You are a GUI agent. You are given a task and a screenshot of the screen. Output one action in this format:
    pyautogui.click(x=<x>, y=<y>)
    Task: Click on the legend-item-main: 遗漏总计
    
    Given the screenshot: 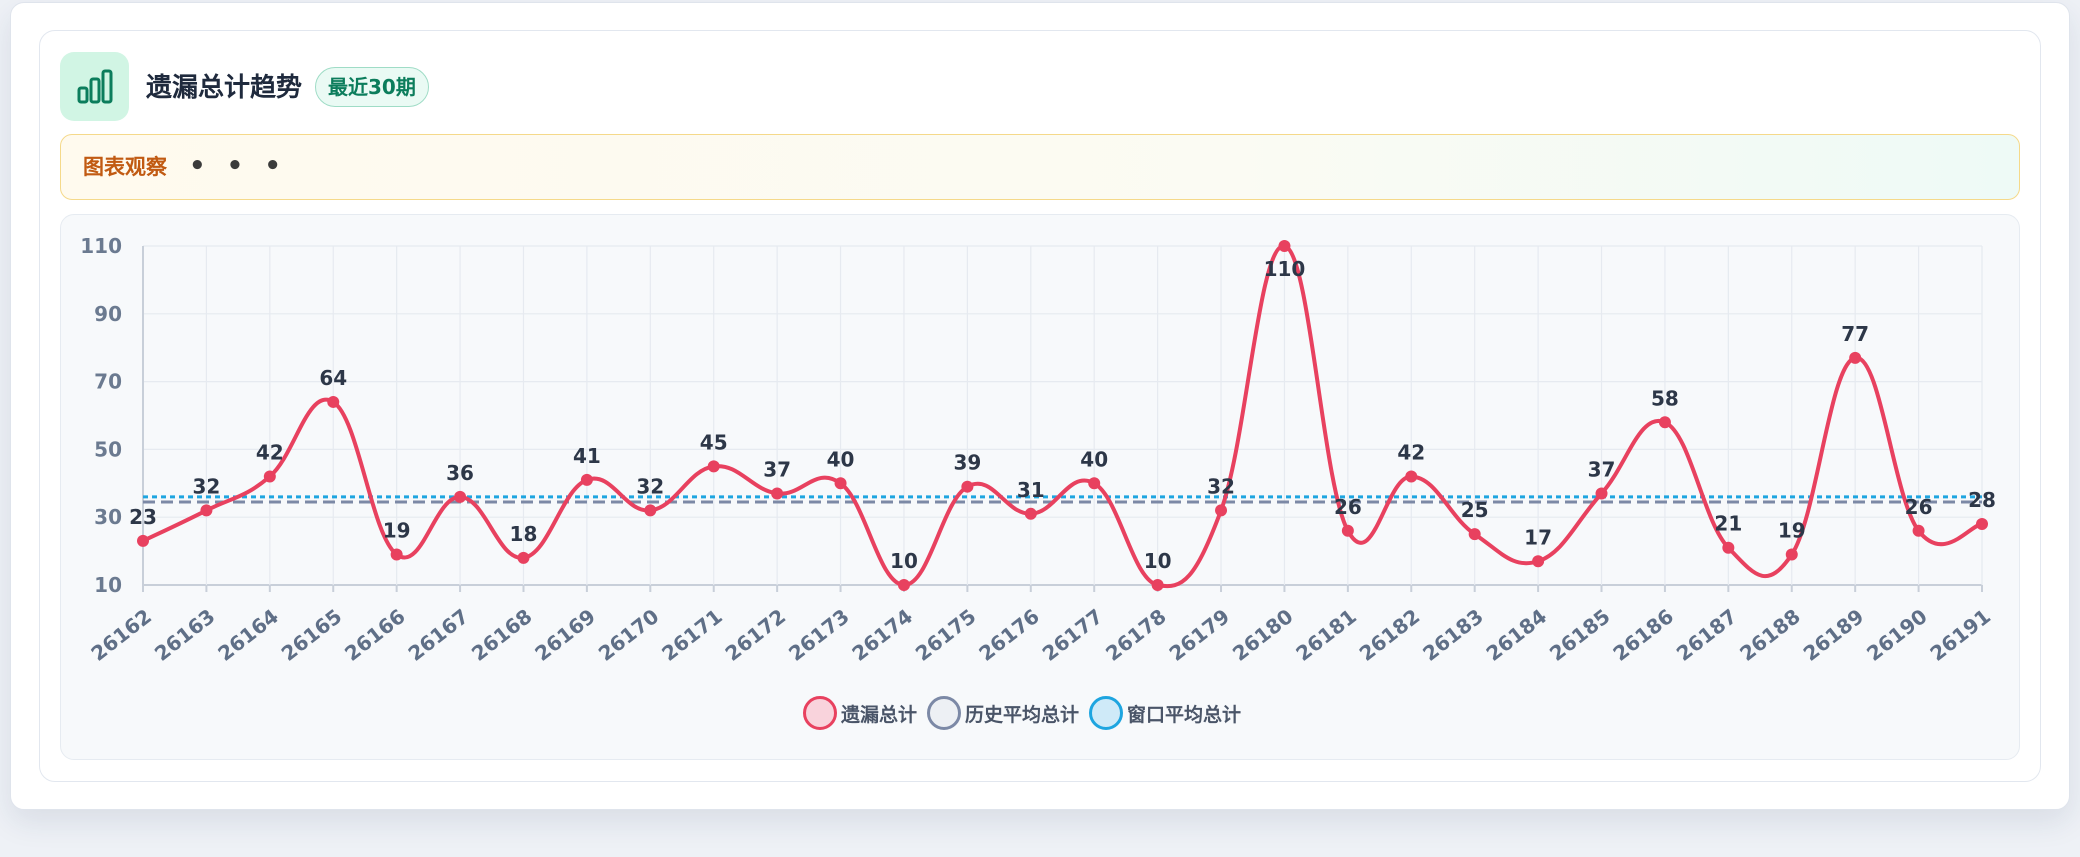 What is the action you would take?
    pyautogui.click(x=860, y=713)
    